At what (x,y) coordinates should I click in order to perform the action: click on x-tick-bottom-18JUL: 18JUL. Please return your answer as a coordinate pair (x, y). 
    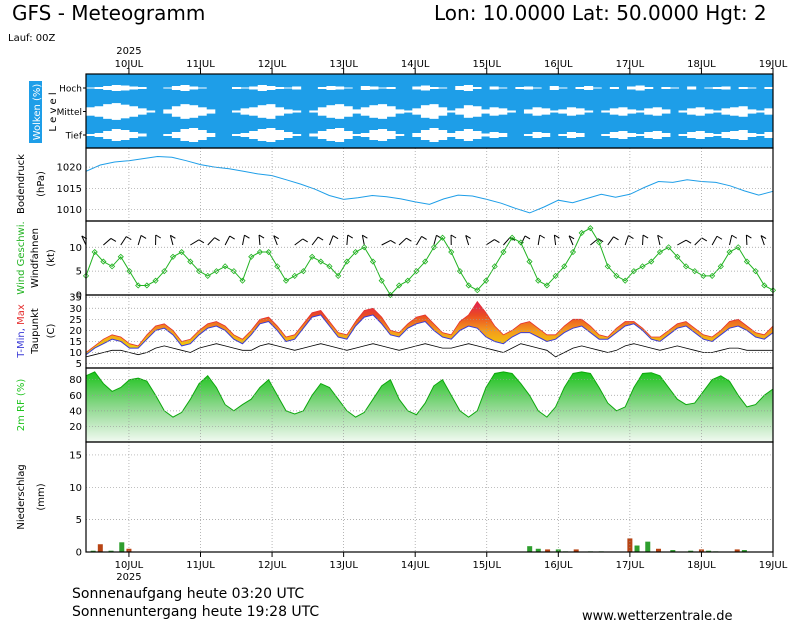
    Looking at the image, I should click on (701, 565).